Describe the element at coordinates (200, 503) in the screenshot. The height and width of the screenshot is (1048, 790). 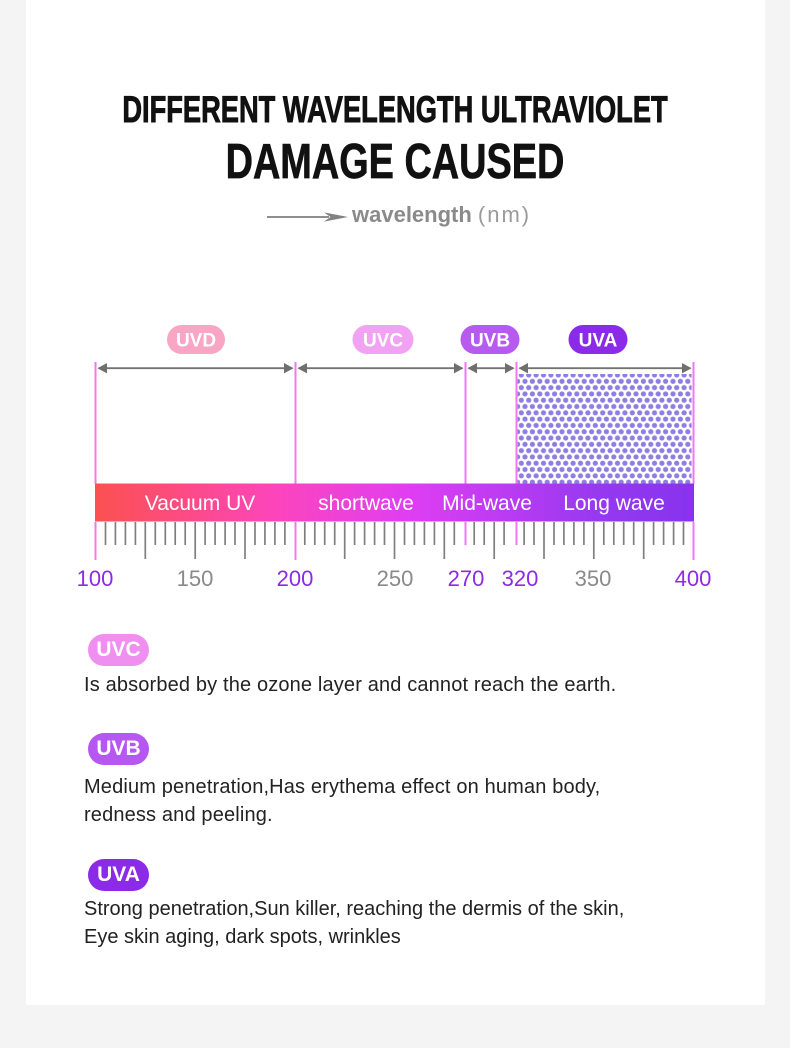
I see `svg-text: Vacuum UV` at that location.